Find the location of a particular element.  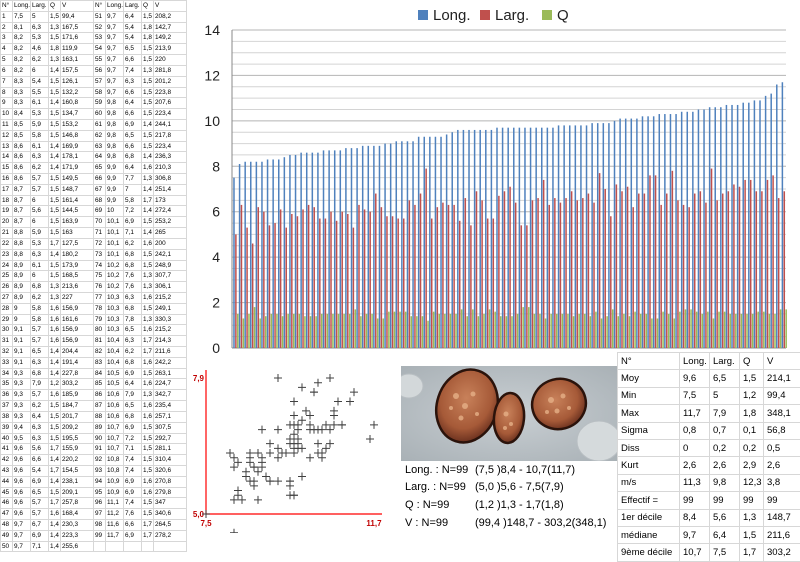

table-cell: 10,6 is located at coordinates (115, 406).